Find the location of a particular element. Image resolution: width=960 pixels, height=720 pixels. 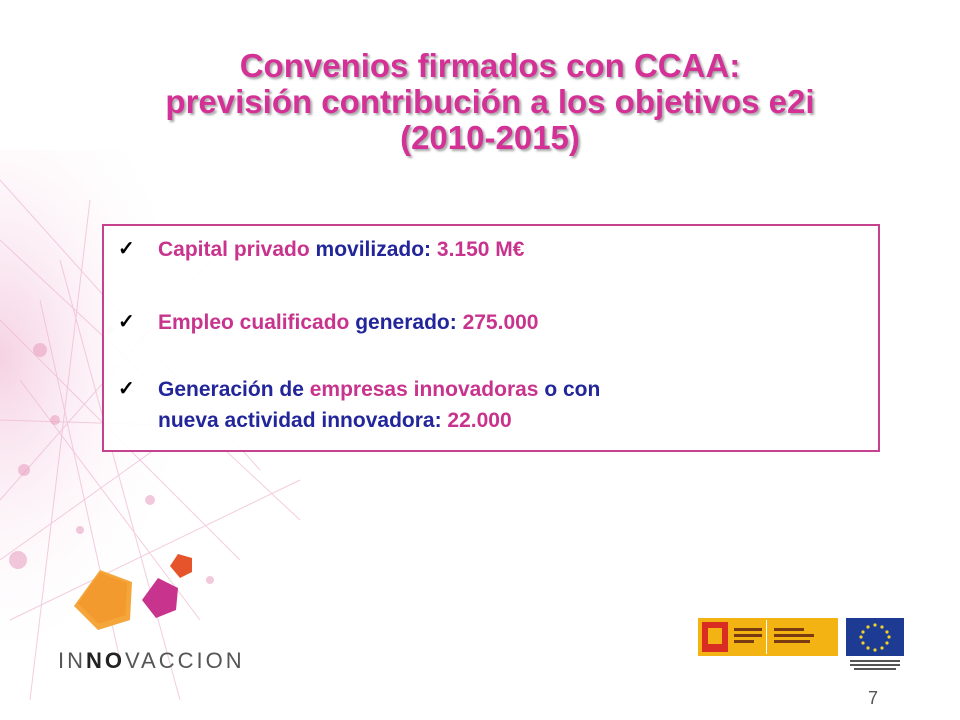

empresas-label-highlight: empresas innovadoras is located at coordinates (424, 389).